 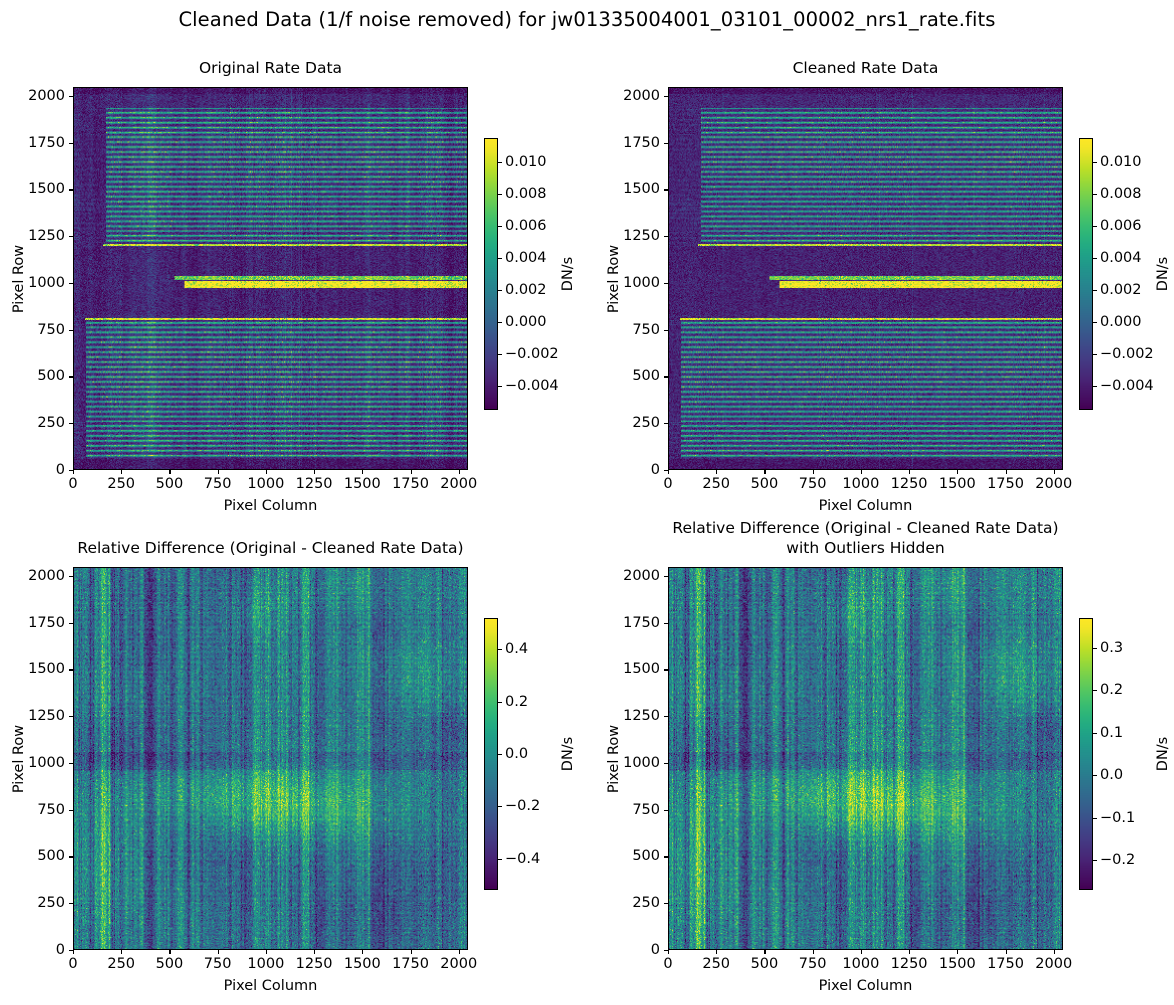 What do you see at coordinates (1127, 354) in the screenshot?
I see `colorbar-tick-label: −0.002` at bounding box center [1127, 354].